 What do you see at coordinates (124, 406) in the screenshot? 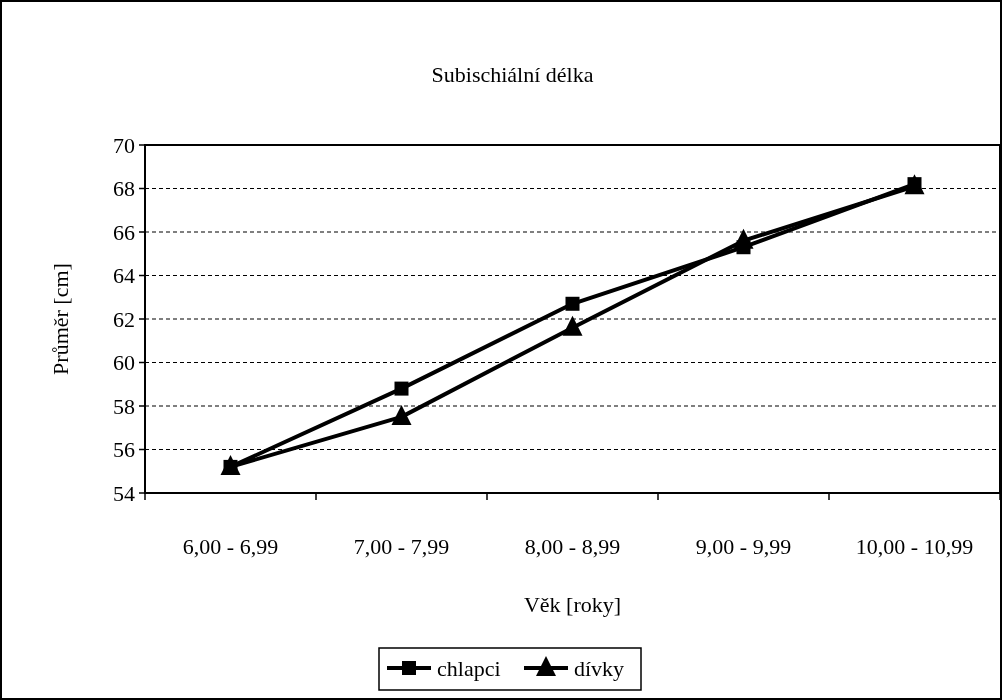
I see `y-tick-label: 58` at bounding box center [124, 406].